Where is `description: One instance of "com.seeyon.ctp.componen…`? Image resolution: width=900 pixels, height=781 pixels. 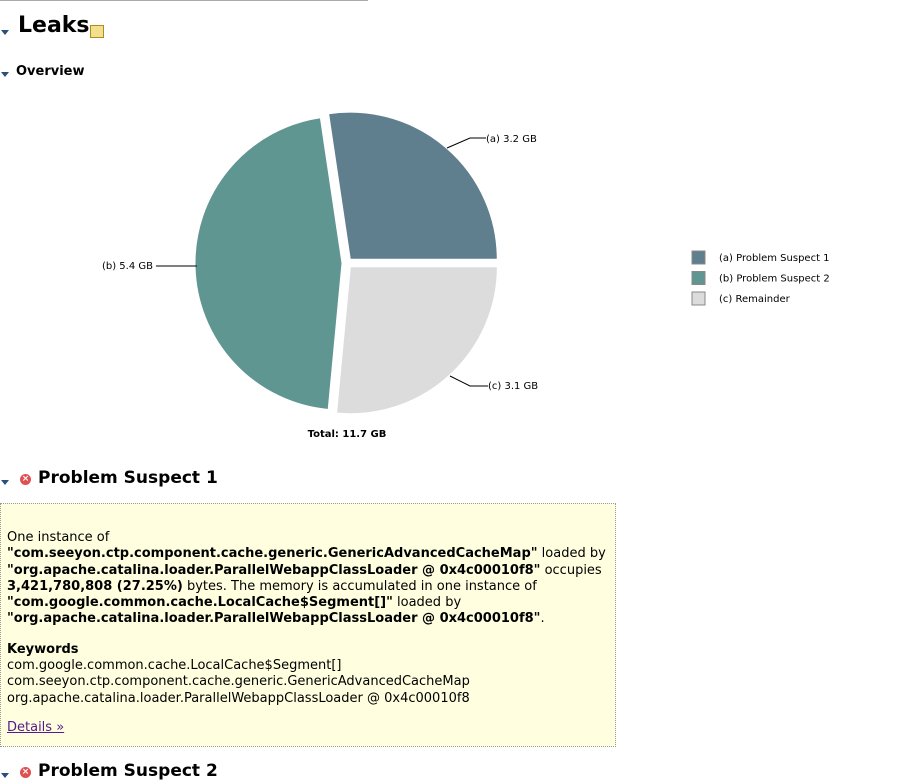
description: One instance of "com.seeyon.ctp.componen… is located at coordinates (309, 579).